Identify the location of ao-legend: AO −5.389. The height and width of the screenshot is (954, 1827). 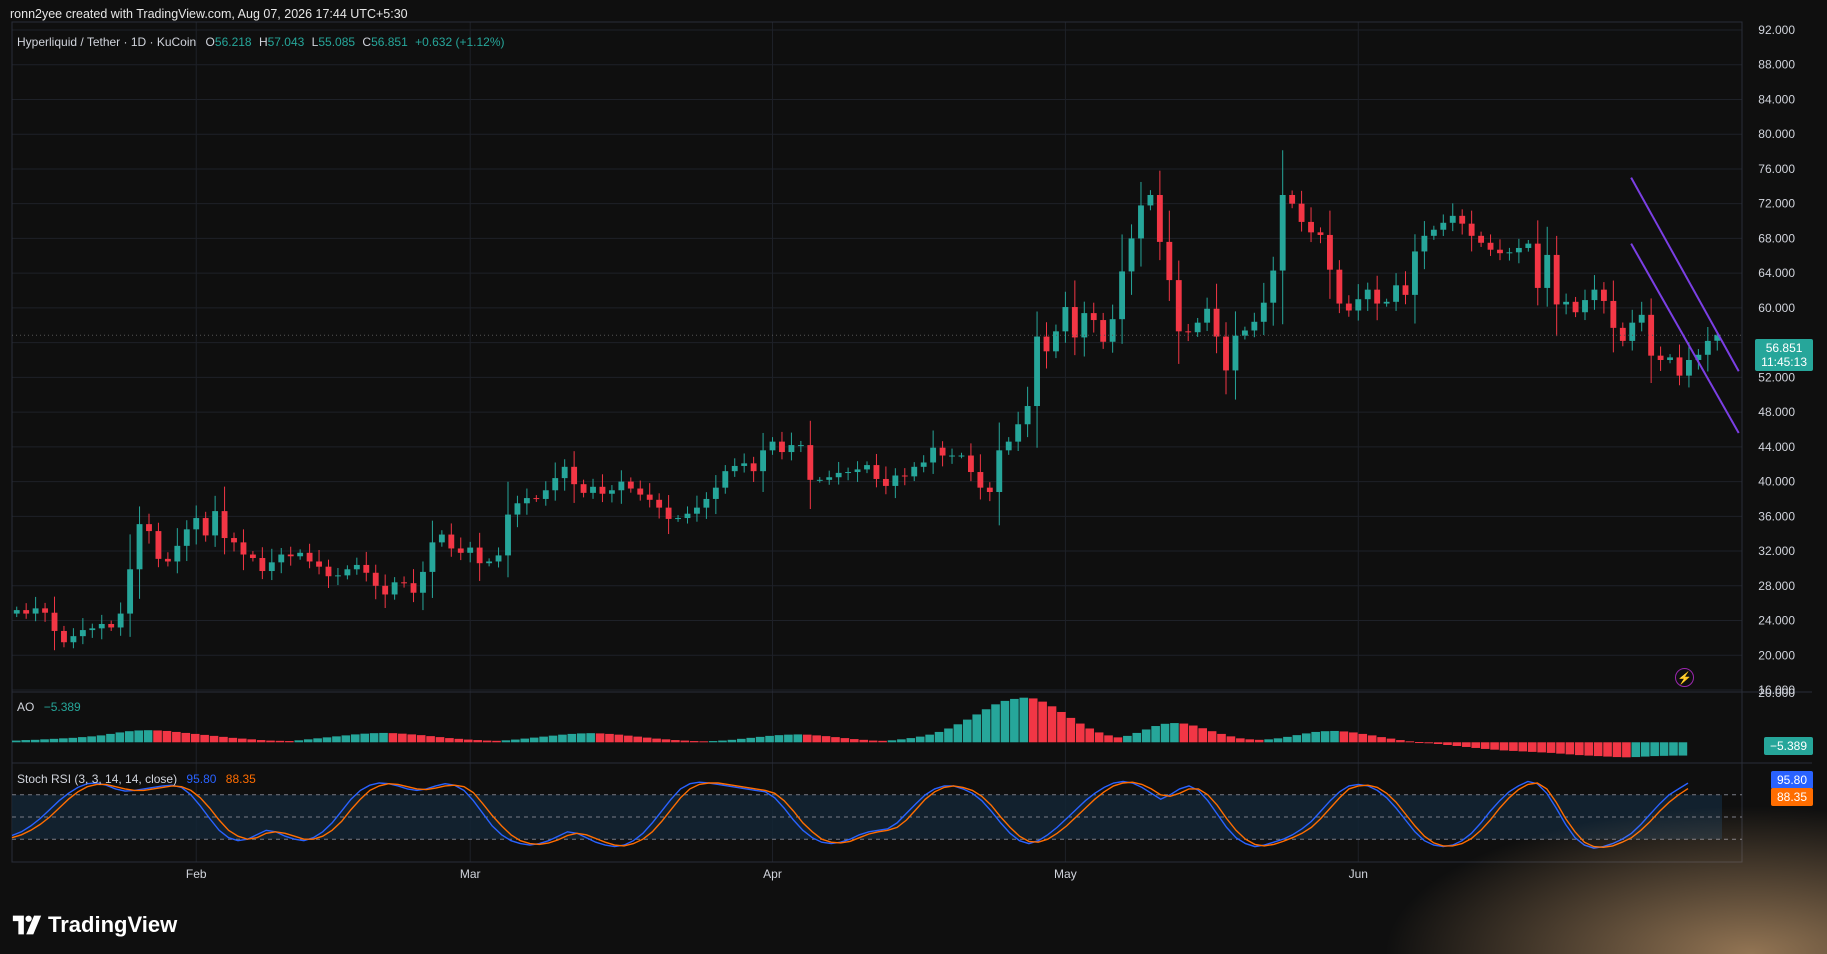
(49, 707).